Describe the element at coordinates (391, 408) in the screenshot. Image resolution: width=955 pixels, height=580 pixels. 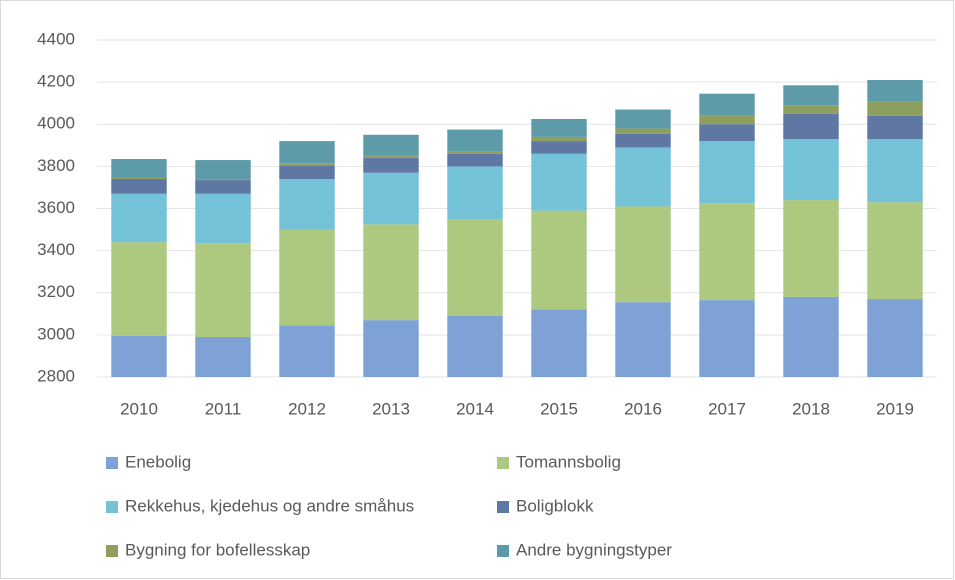
I see `x-tick-label: 2013` at that location.